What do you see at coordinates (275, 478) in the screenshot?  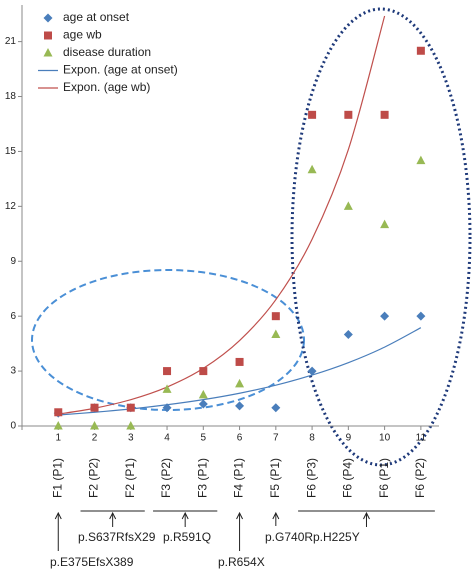 I see `sample-label: F5 (P1)` at bounding box center [275, 478].